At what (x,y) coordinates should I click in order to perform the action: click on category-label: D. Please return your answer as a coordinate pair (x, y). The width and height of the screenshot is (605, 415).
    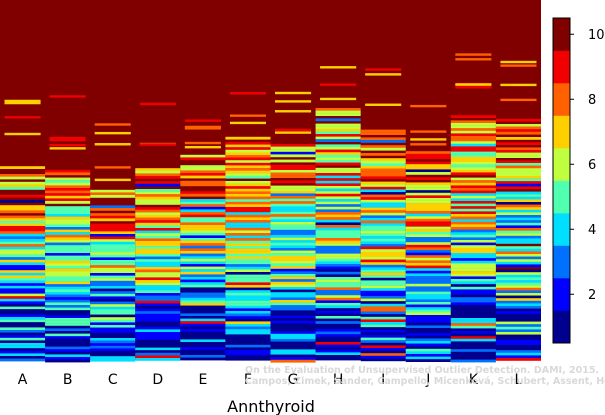
    Looking at the image, I should click on (157, 380).